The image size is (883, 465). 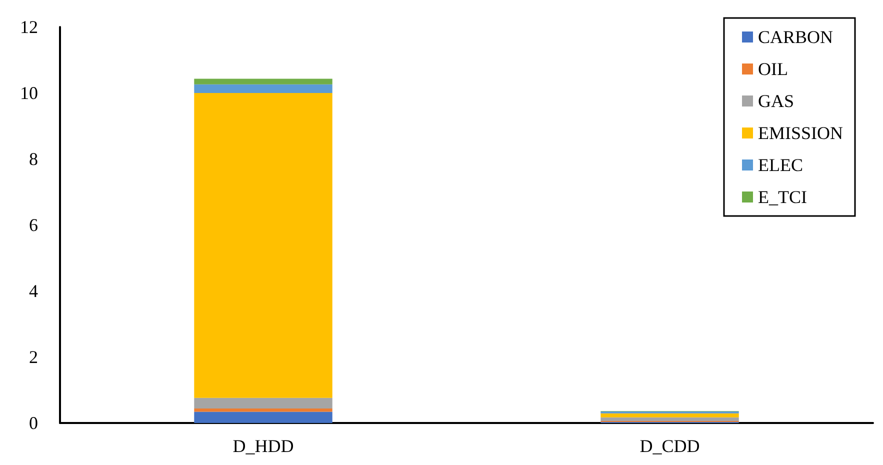 What do you see at coordinates (782, 197) in the screenshot?
I see `legend-label: E_TCI` at bounding box center [782, 197].